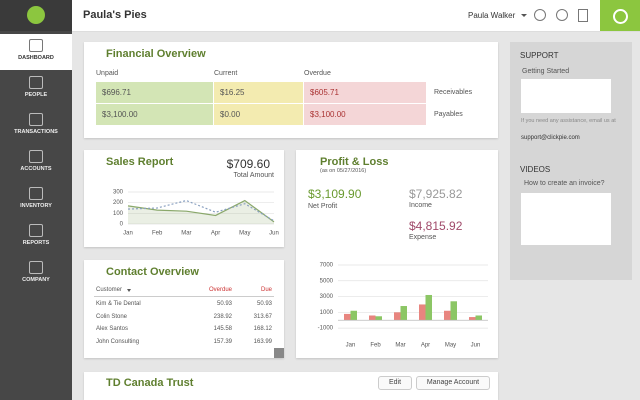 This screenshot has width=640, height=400. I want to click on sales-total-label: Total Amount, so click(253, 175).